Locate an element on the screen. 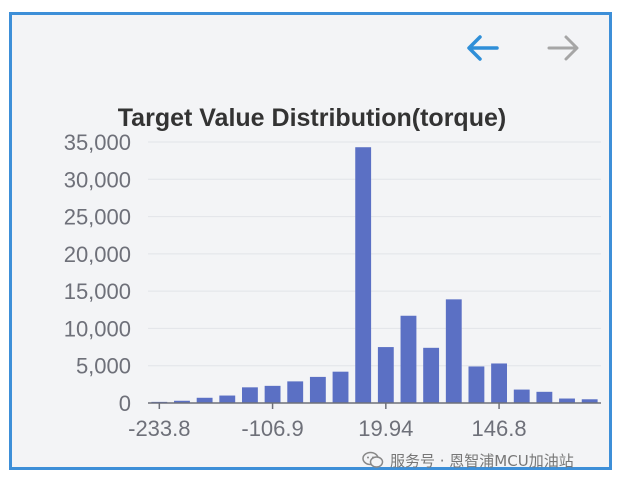 The image size is (627, 484). back-button is located at coordinates (483, 48).